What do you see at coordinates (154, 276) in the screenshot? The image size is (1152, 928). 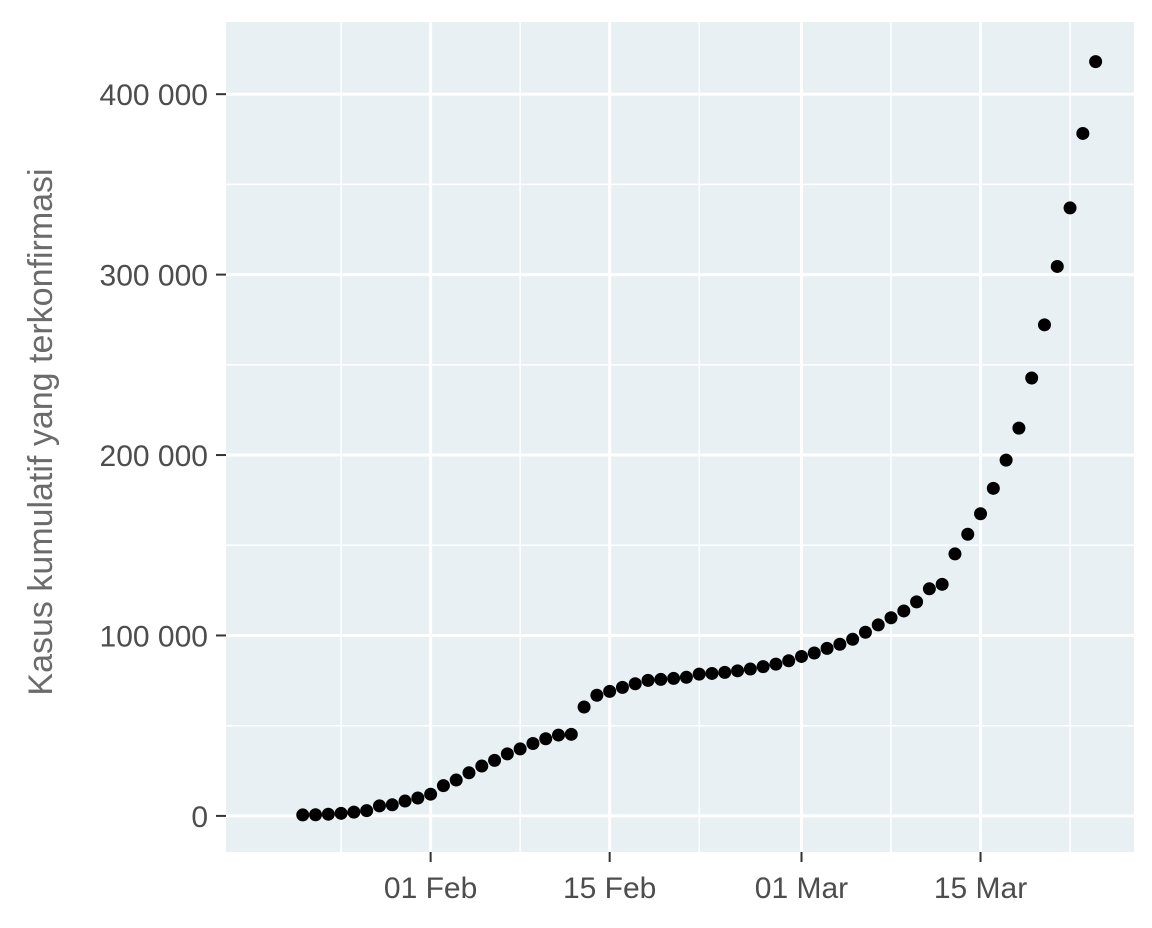 I see `y-tick-label: 300 000` at bounding box center [154, 276].